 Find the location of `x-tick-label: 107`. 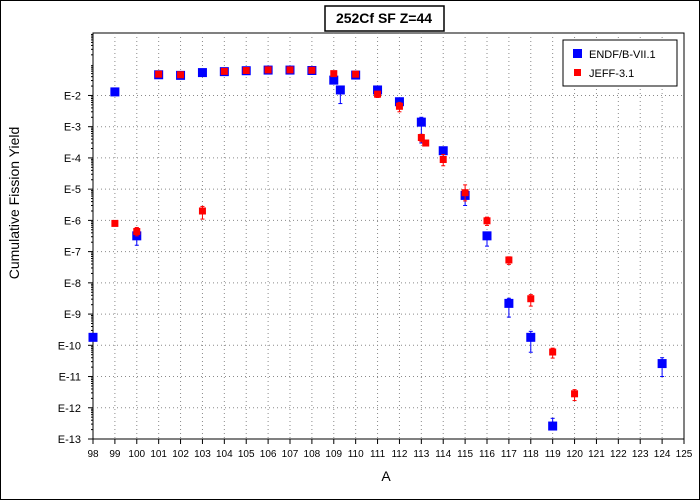

x-tick-label: 107 is located at coordinates (290, 454).